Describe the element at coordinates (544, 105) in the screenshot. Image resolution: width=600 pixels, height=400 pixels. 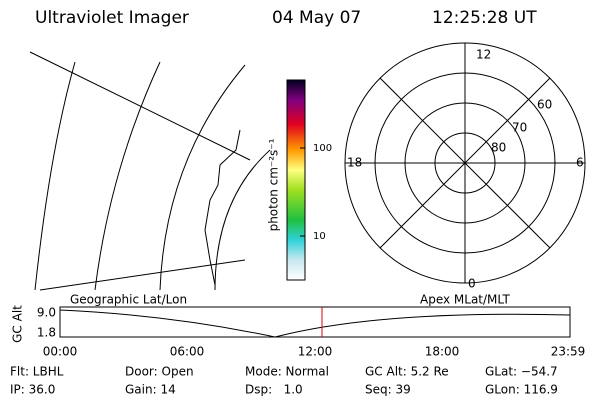
I see `lat-label: 60` at that location.